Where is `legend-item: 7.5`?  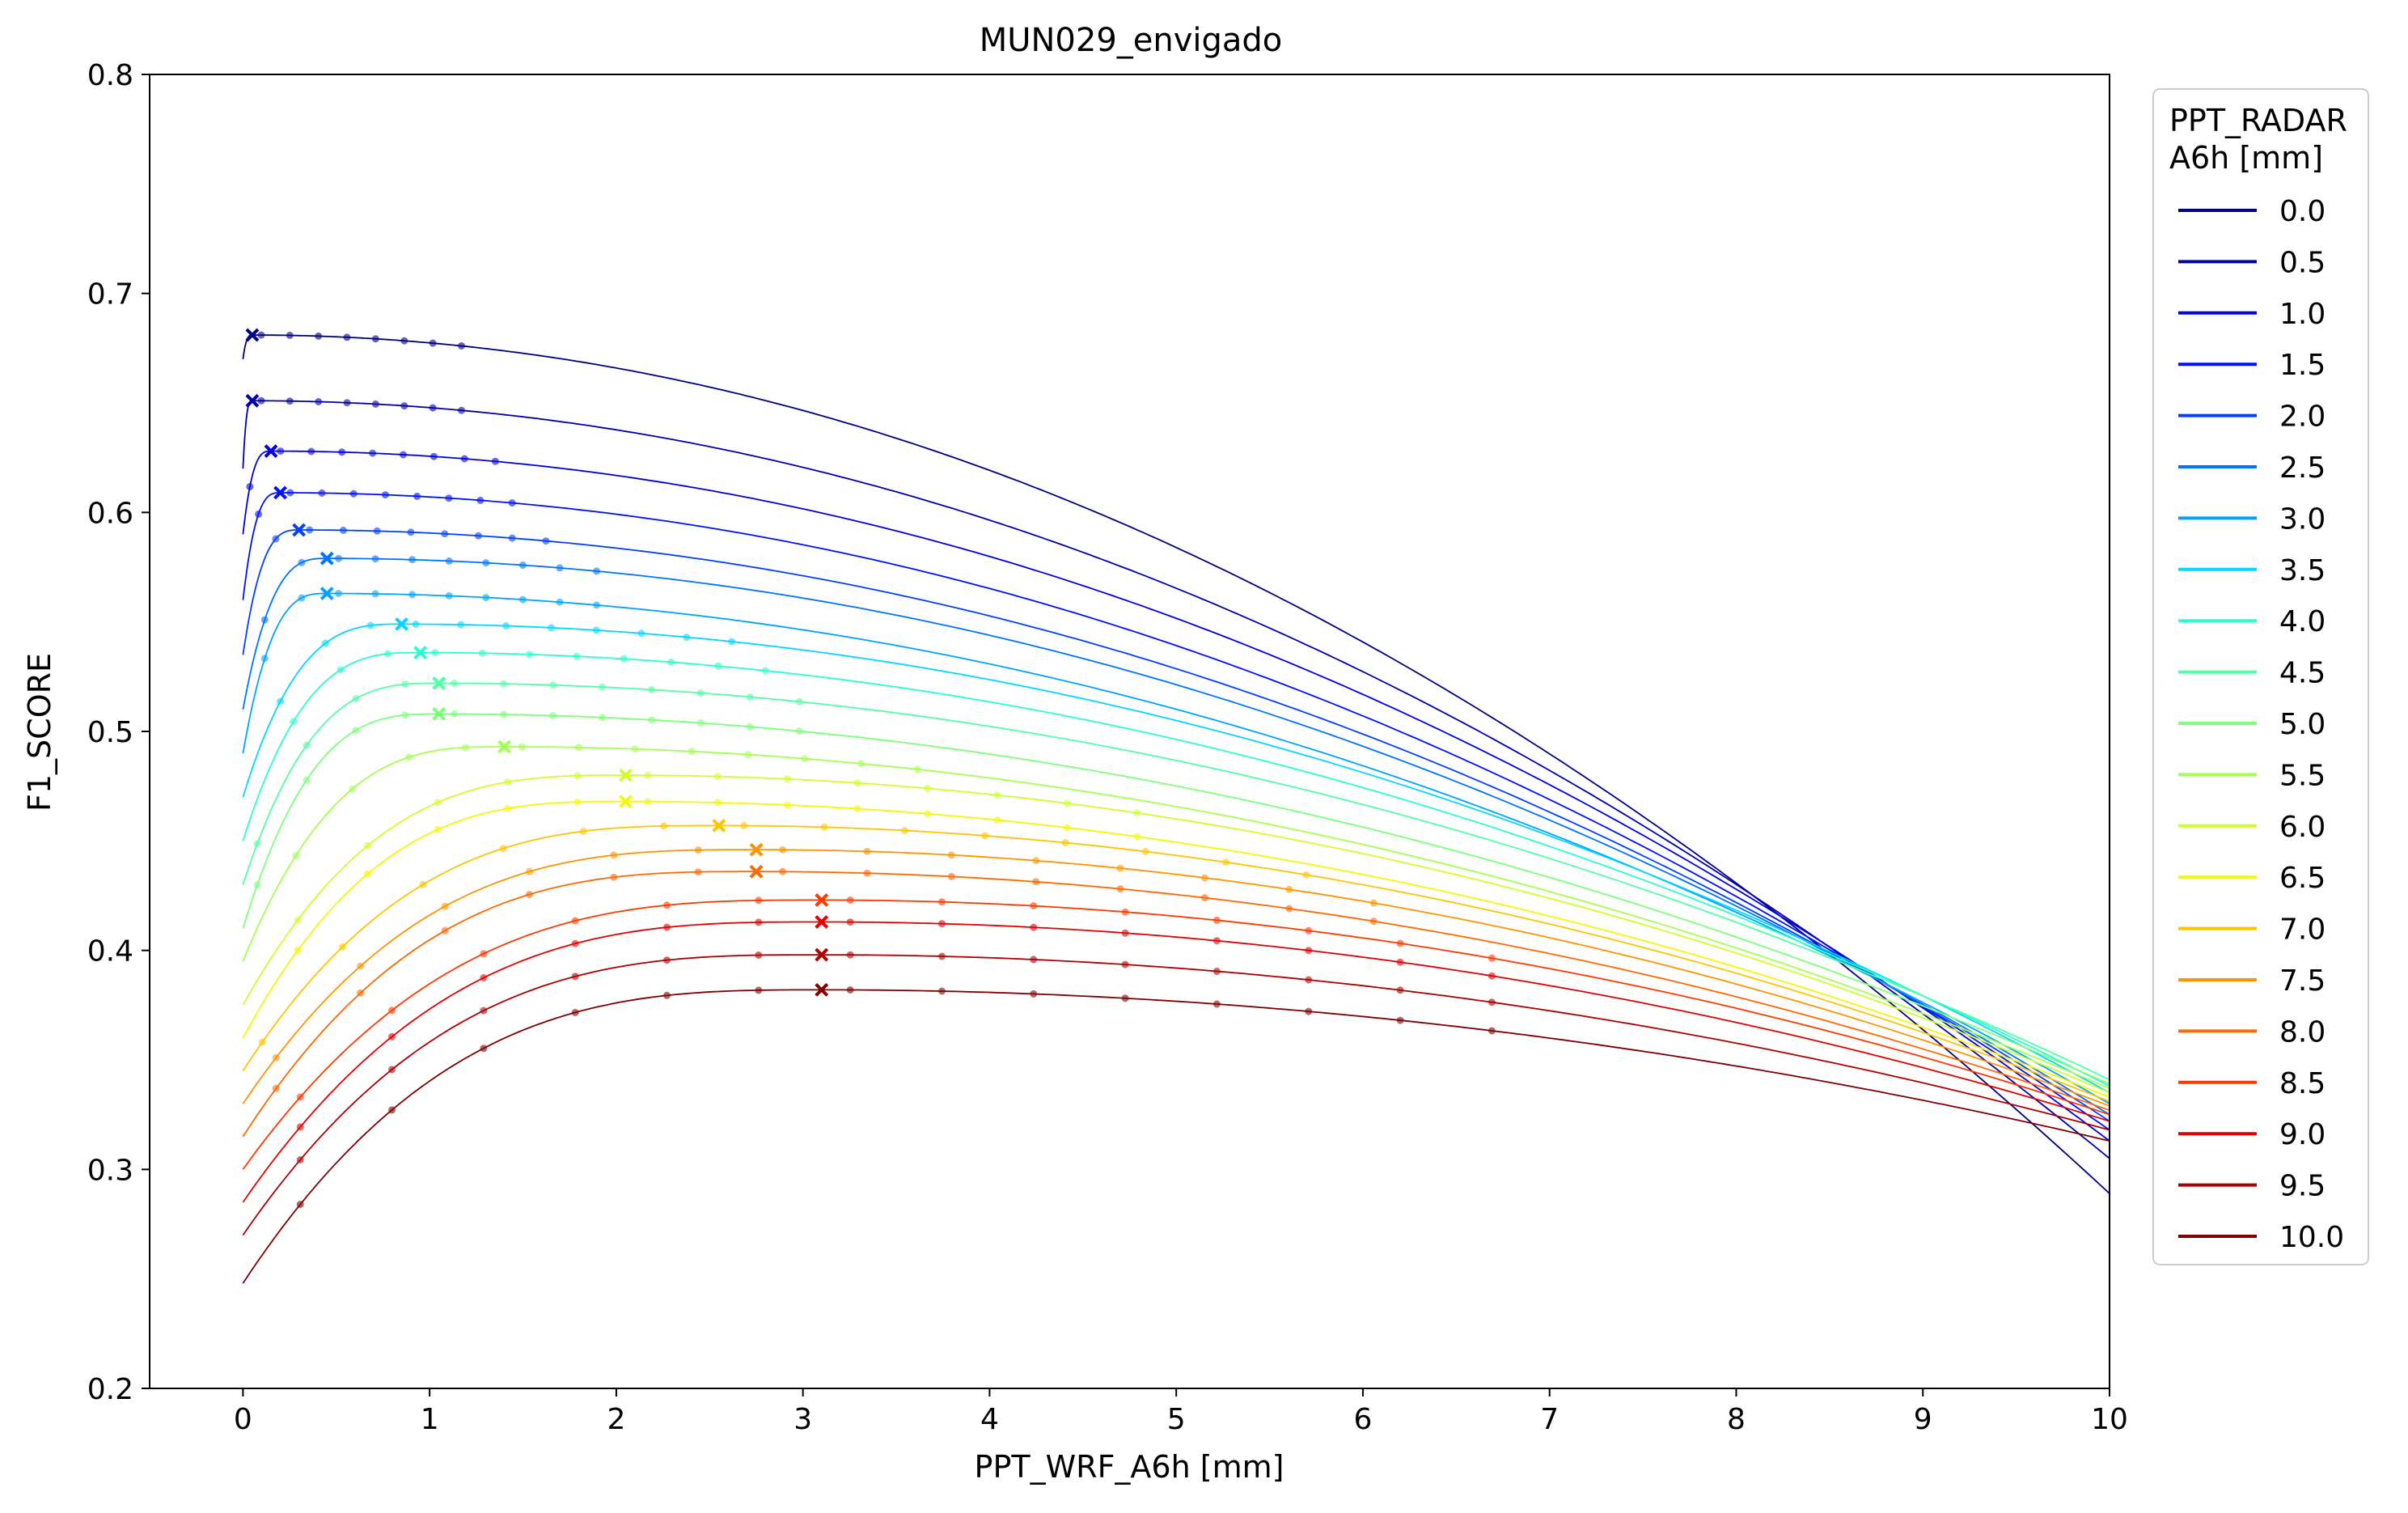
legend-item: 7.5 is located at coordinates (2251, 981).